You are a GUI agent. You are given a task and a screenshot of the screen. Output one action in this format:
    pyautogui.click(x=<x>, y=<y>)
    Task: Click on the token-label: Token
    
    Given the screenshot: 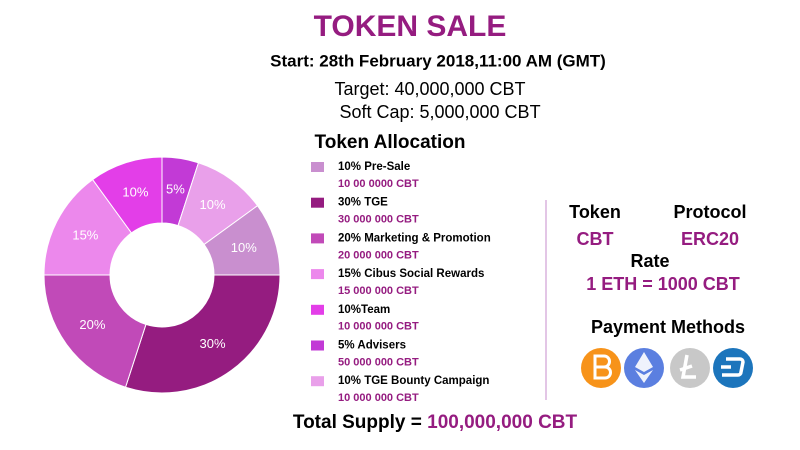 What is the action you would take?
    pyautogui.click(x=595, y=212)
    